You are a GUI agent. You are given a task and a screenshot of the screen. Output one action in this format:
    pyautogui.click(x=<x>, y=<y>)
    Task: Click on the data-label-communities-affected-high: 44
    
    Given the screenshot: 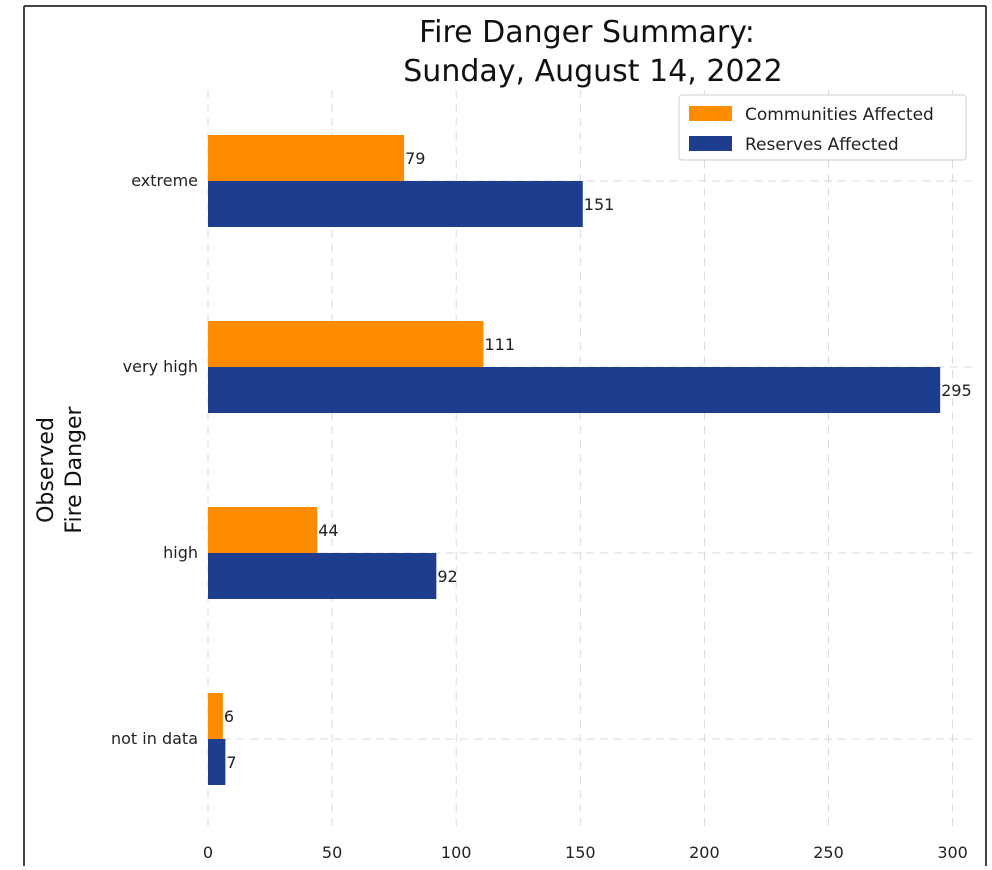 What is the action you would take?
    pyautogui.click(x=328, y=530)
    